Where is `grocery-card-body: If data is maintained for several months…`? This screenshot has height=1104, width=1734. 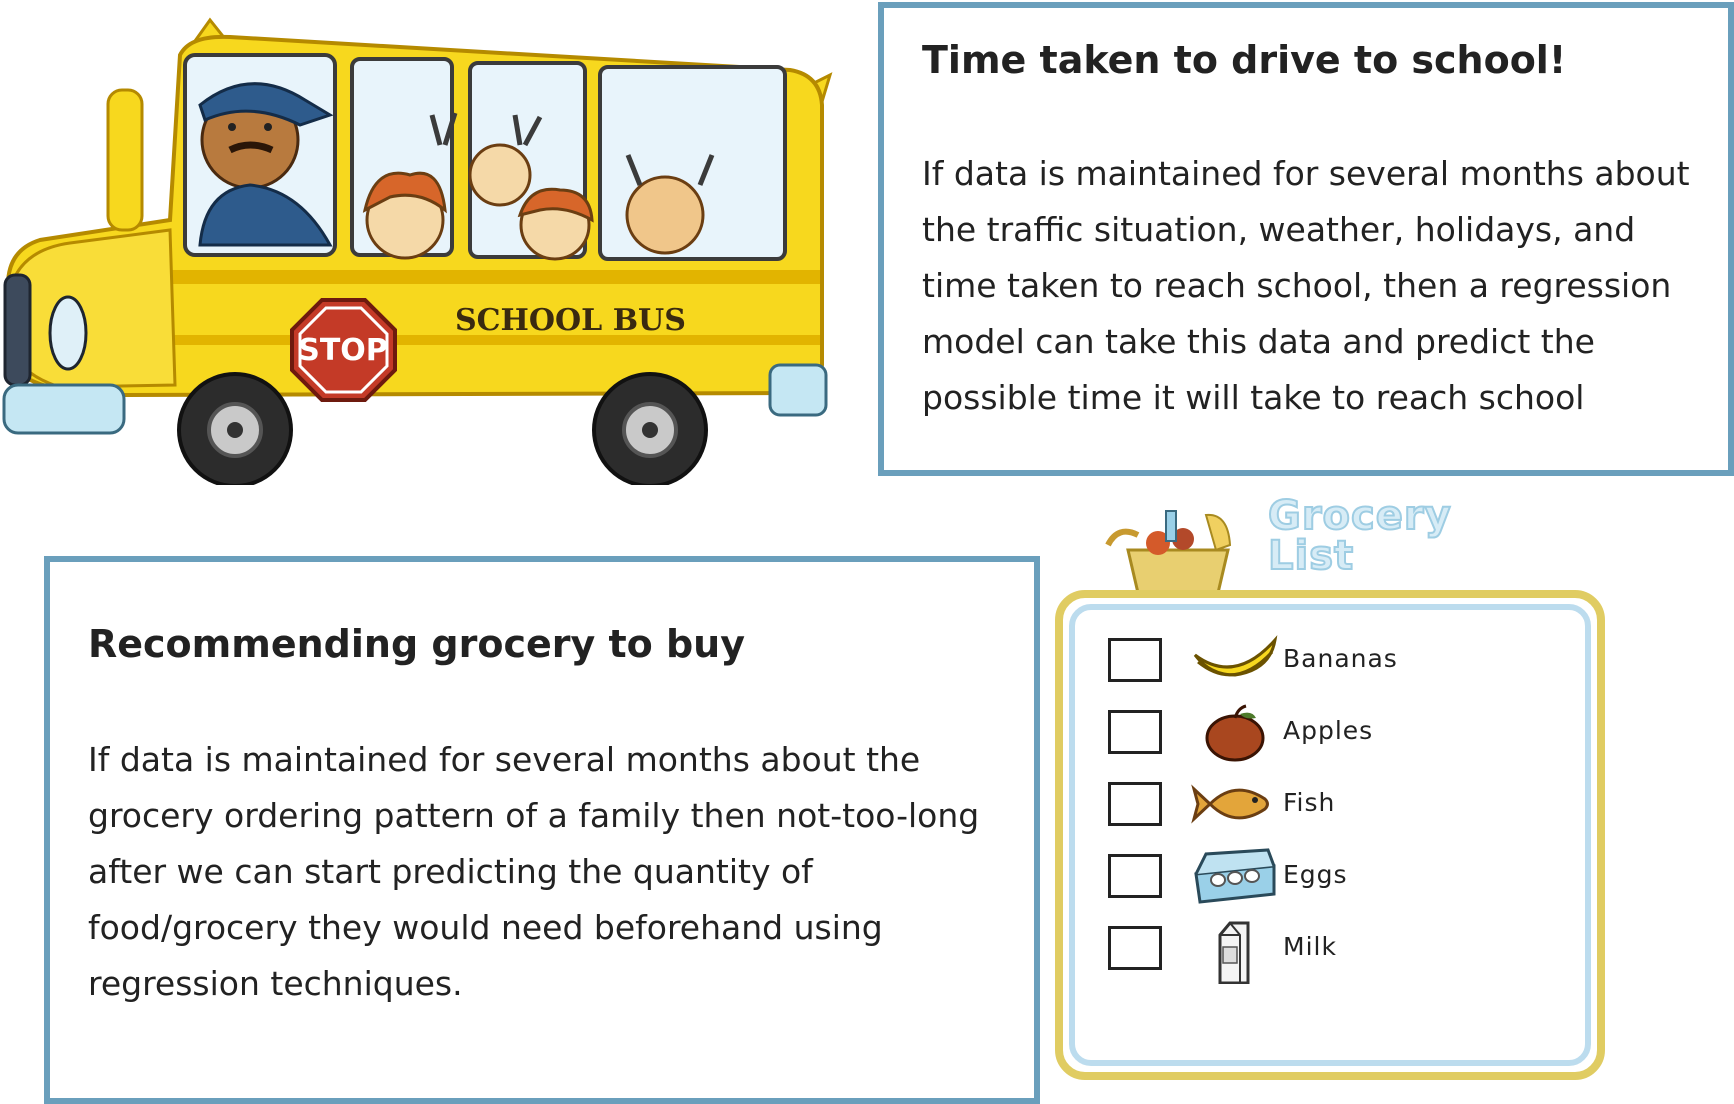 grocery-card-body: If data is maintained for several months… is located at coordinates (534, 871).